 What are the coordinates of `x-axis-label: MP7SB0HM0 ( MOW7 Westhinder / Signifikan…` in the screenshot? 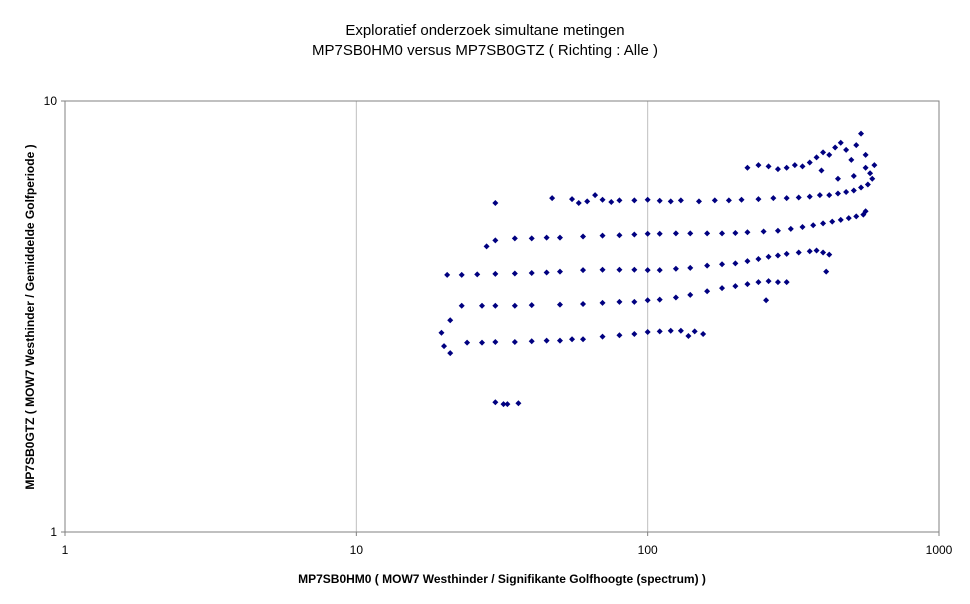 It's located at (502, 579).